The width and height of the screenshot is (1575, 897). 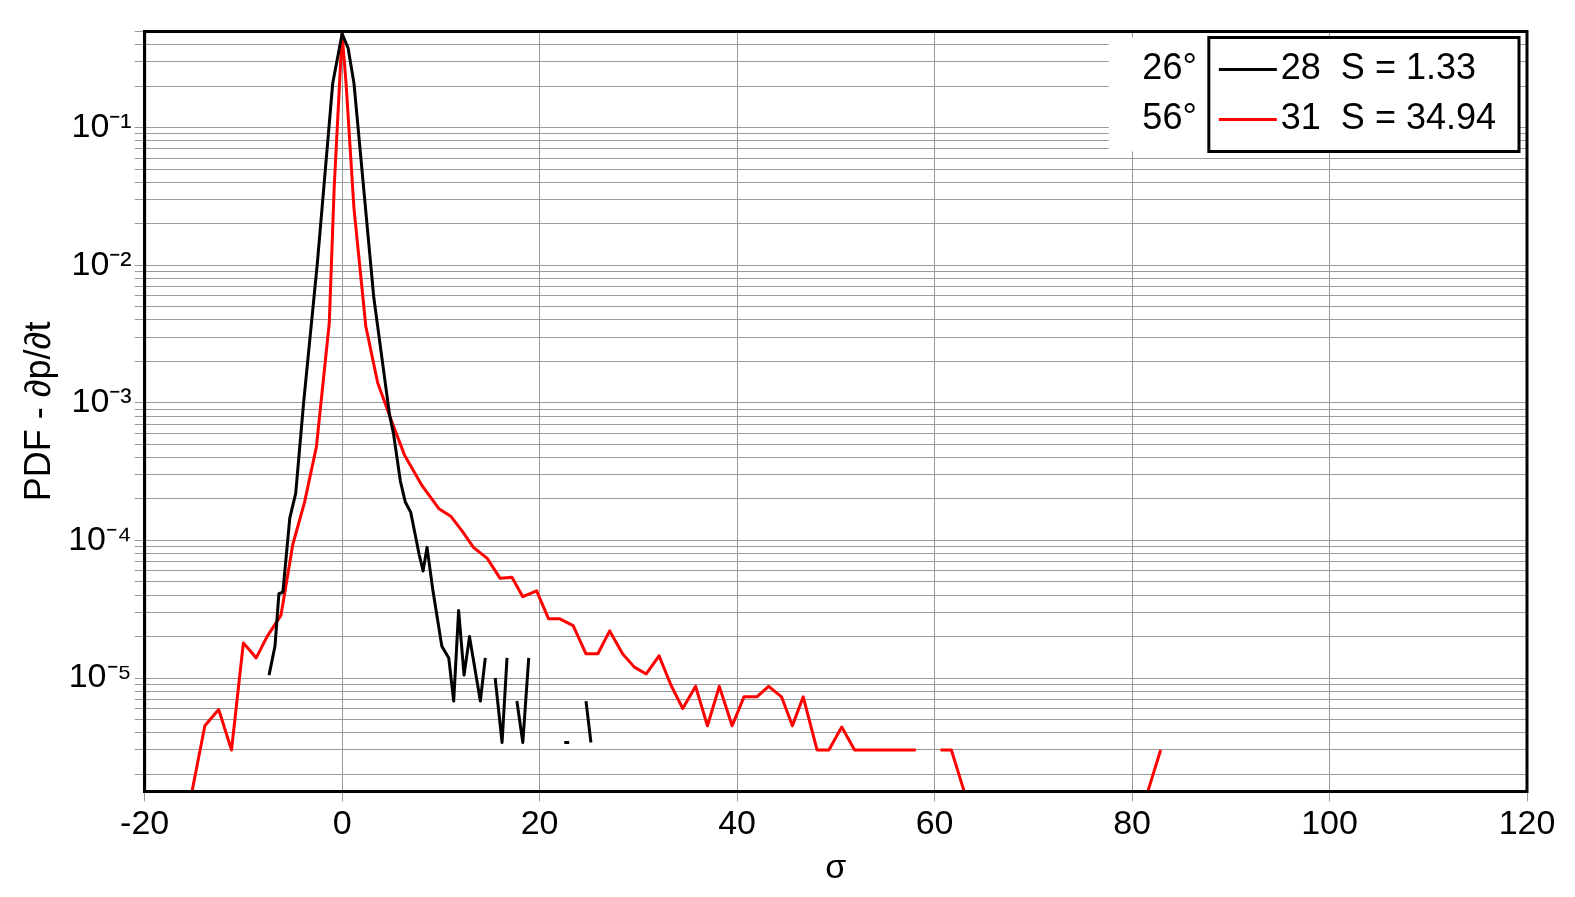 What do you see at coordinates (1527, 822) in the screenshot?
I see `x-tick-label: 120` at bounding box center [1527, 822].